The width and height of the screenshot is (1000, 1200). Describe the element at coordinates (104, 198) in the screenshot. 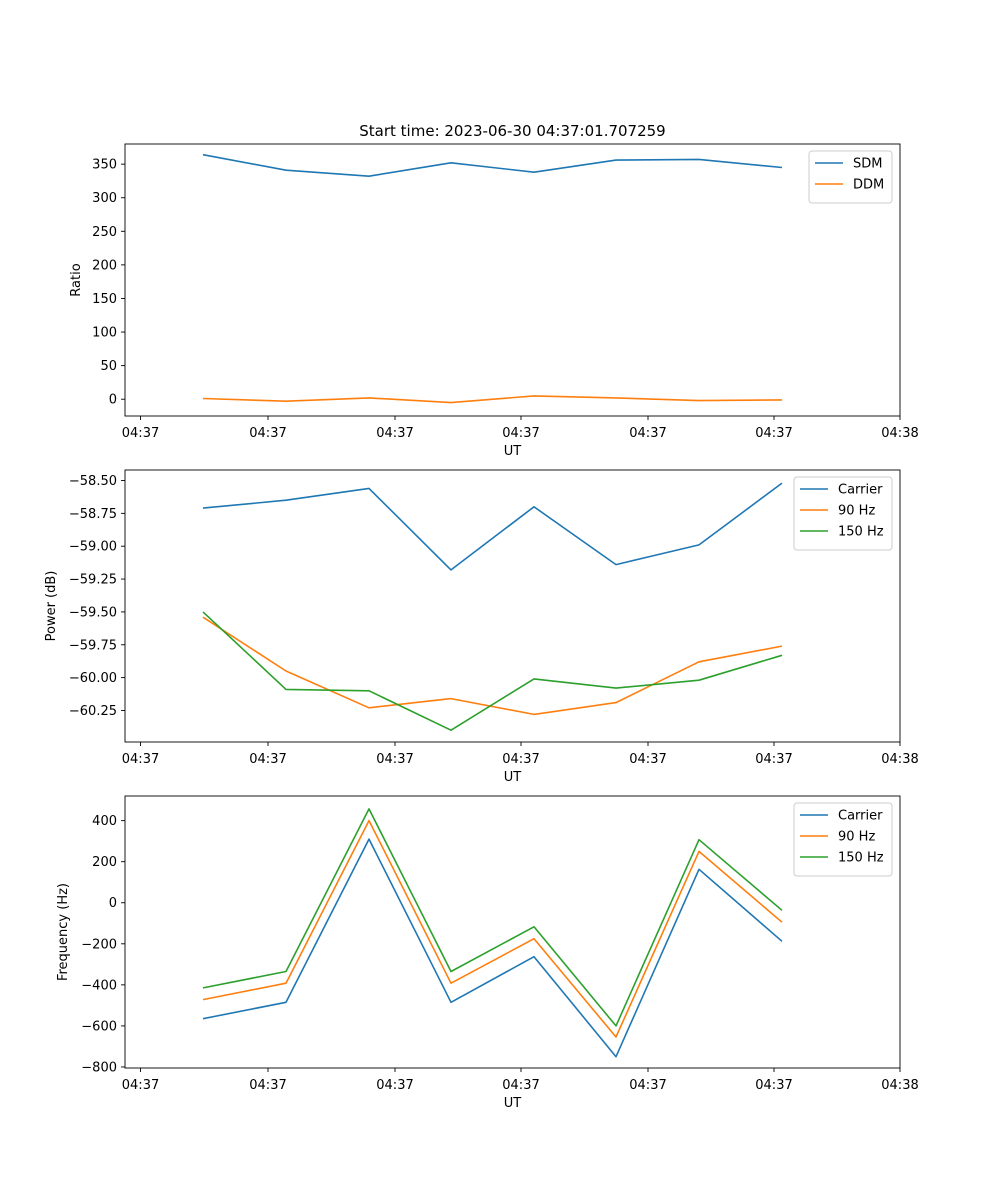

I see `y-tick-label: 300` at that location.